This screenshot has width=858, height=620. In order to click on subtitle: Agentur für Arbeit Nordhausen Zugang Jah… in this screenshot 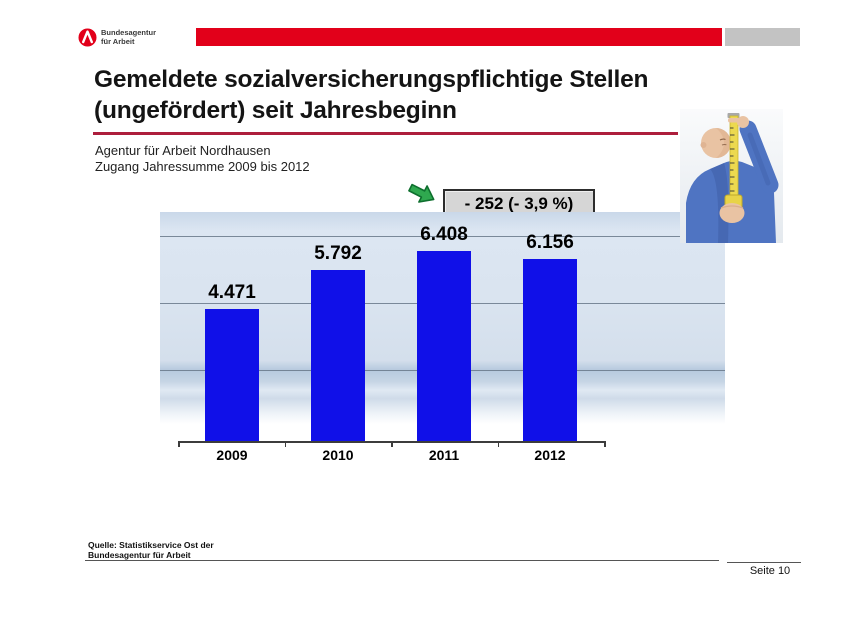, I will do `click(202, 159)`.